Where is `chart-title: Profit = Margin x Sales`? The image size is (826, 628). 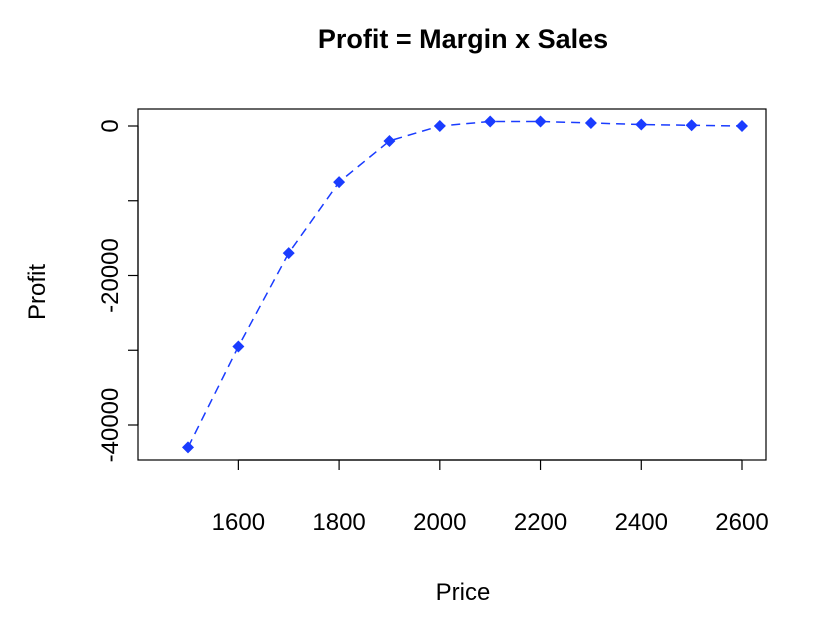 chart-title: Profit = Margin x Sales is located at coordinates (463, 39).